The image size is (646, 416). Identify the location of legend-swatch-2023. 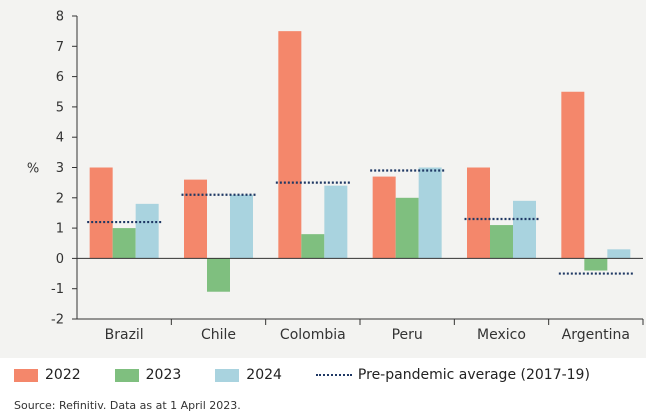
(126, 375).